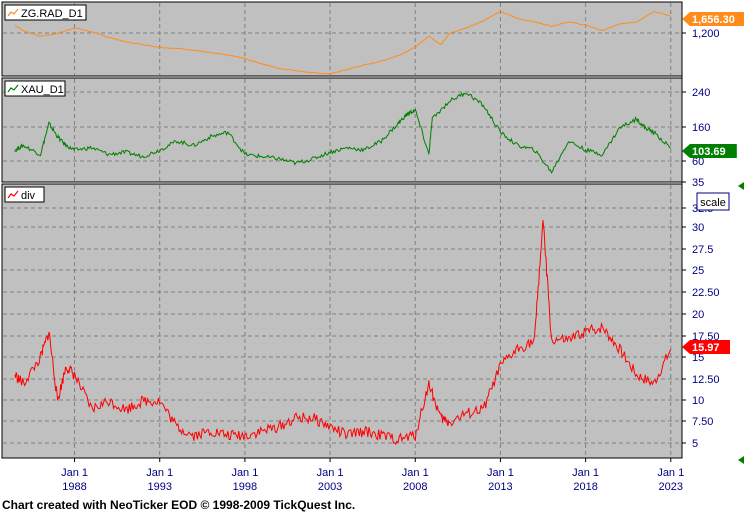  I want to click on scale-button: scale, so click(713, 201).